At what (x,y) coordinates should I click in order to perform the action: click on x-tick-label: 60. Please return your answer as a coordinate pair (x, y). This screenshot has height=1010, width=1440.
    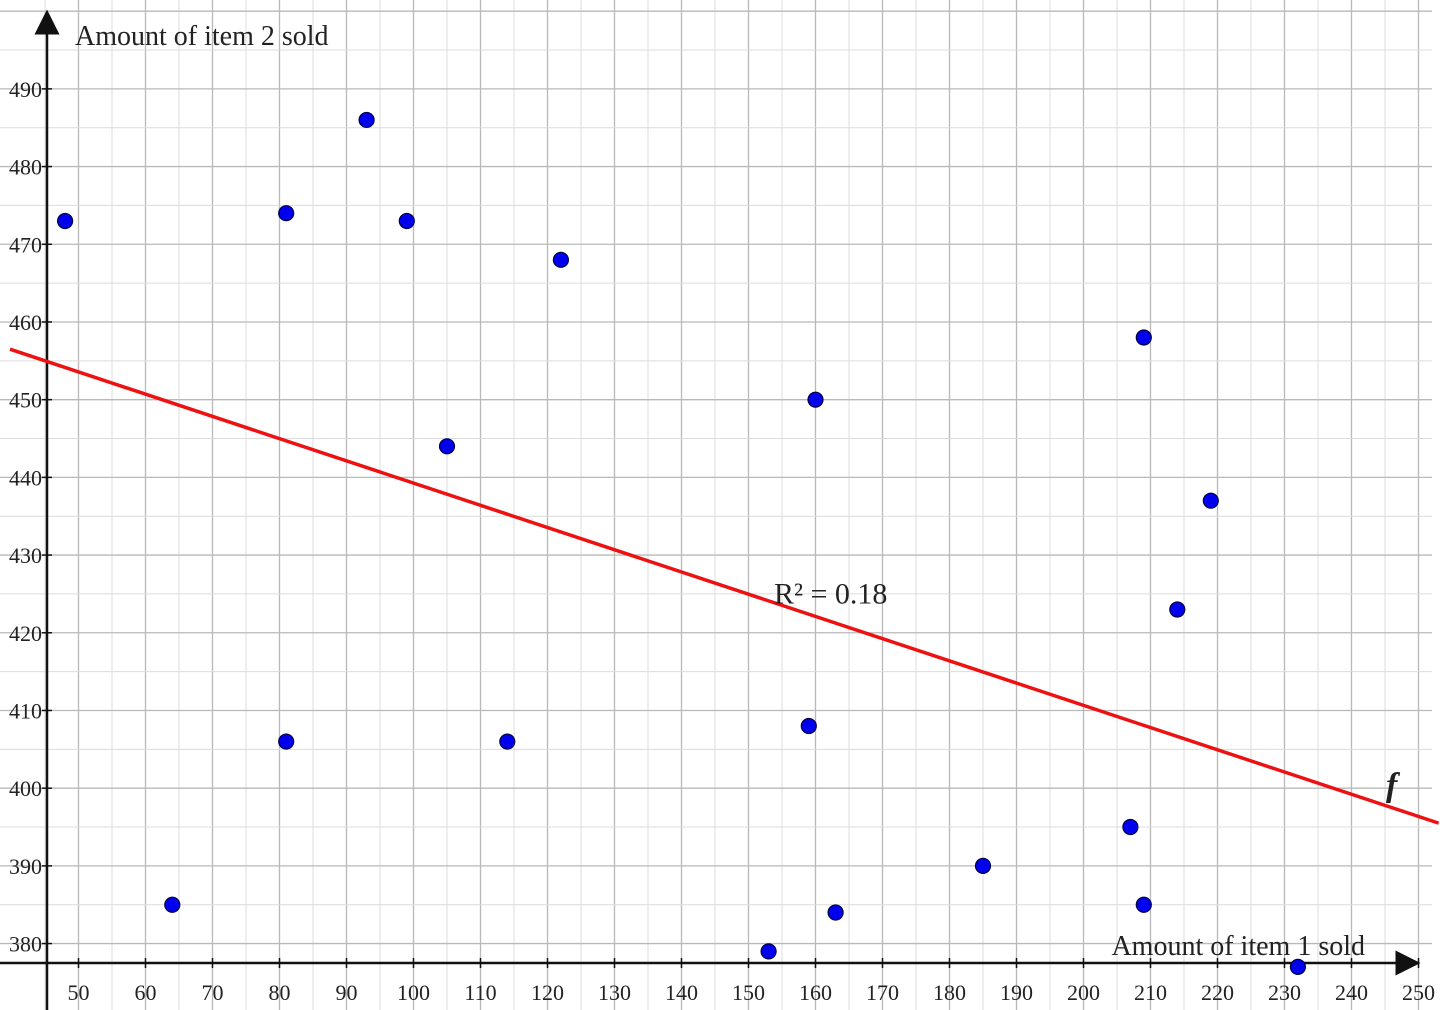
    Looking at the image, I should click on (146, 992).